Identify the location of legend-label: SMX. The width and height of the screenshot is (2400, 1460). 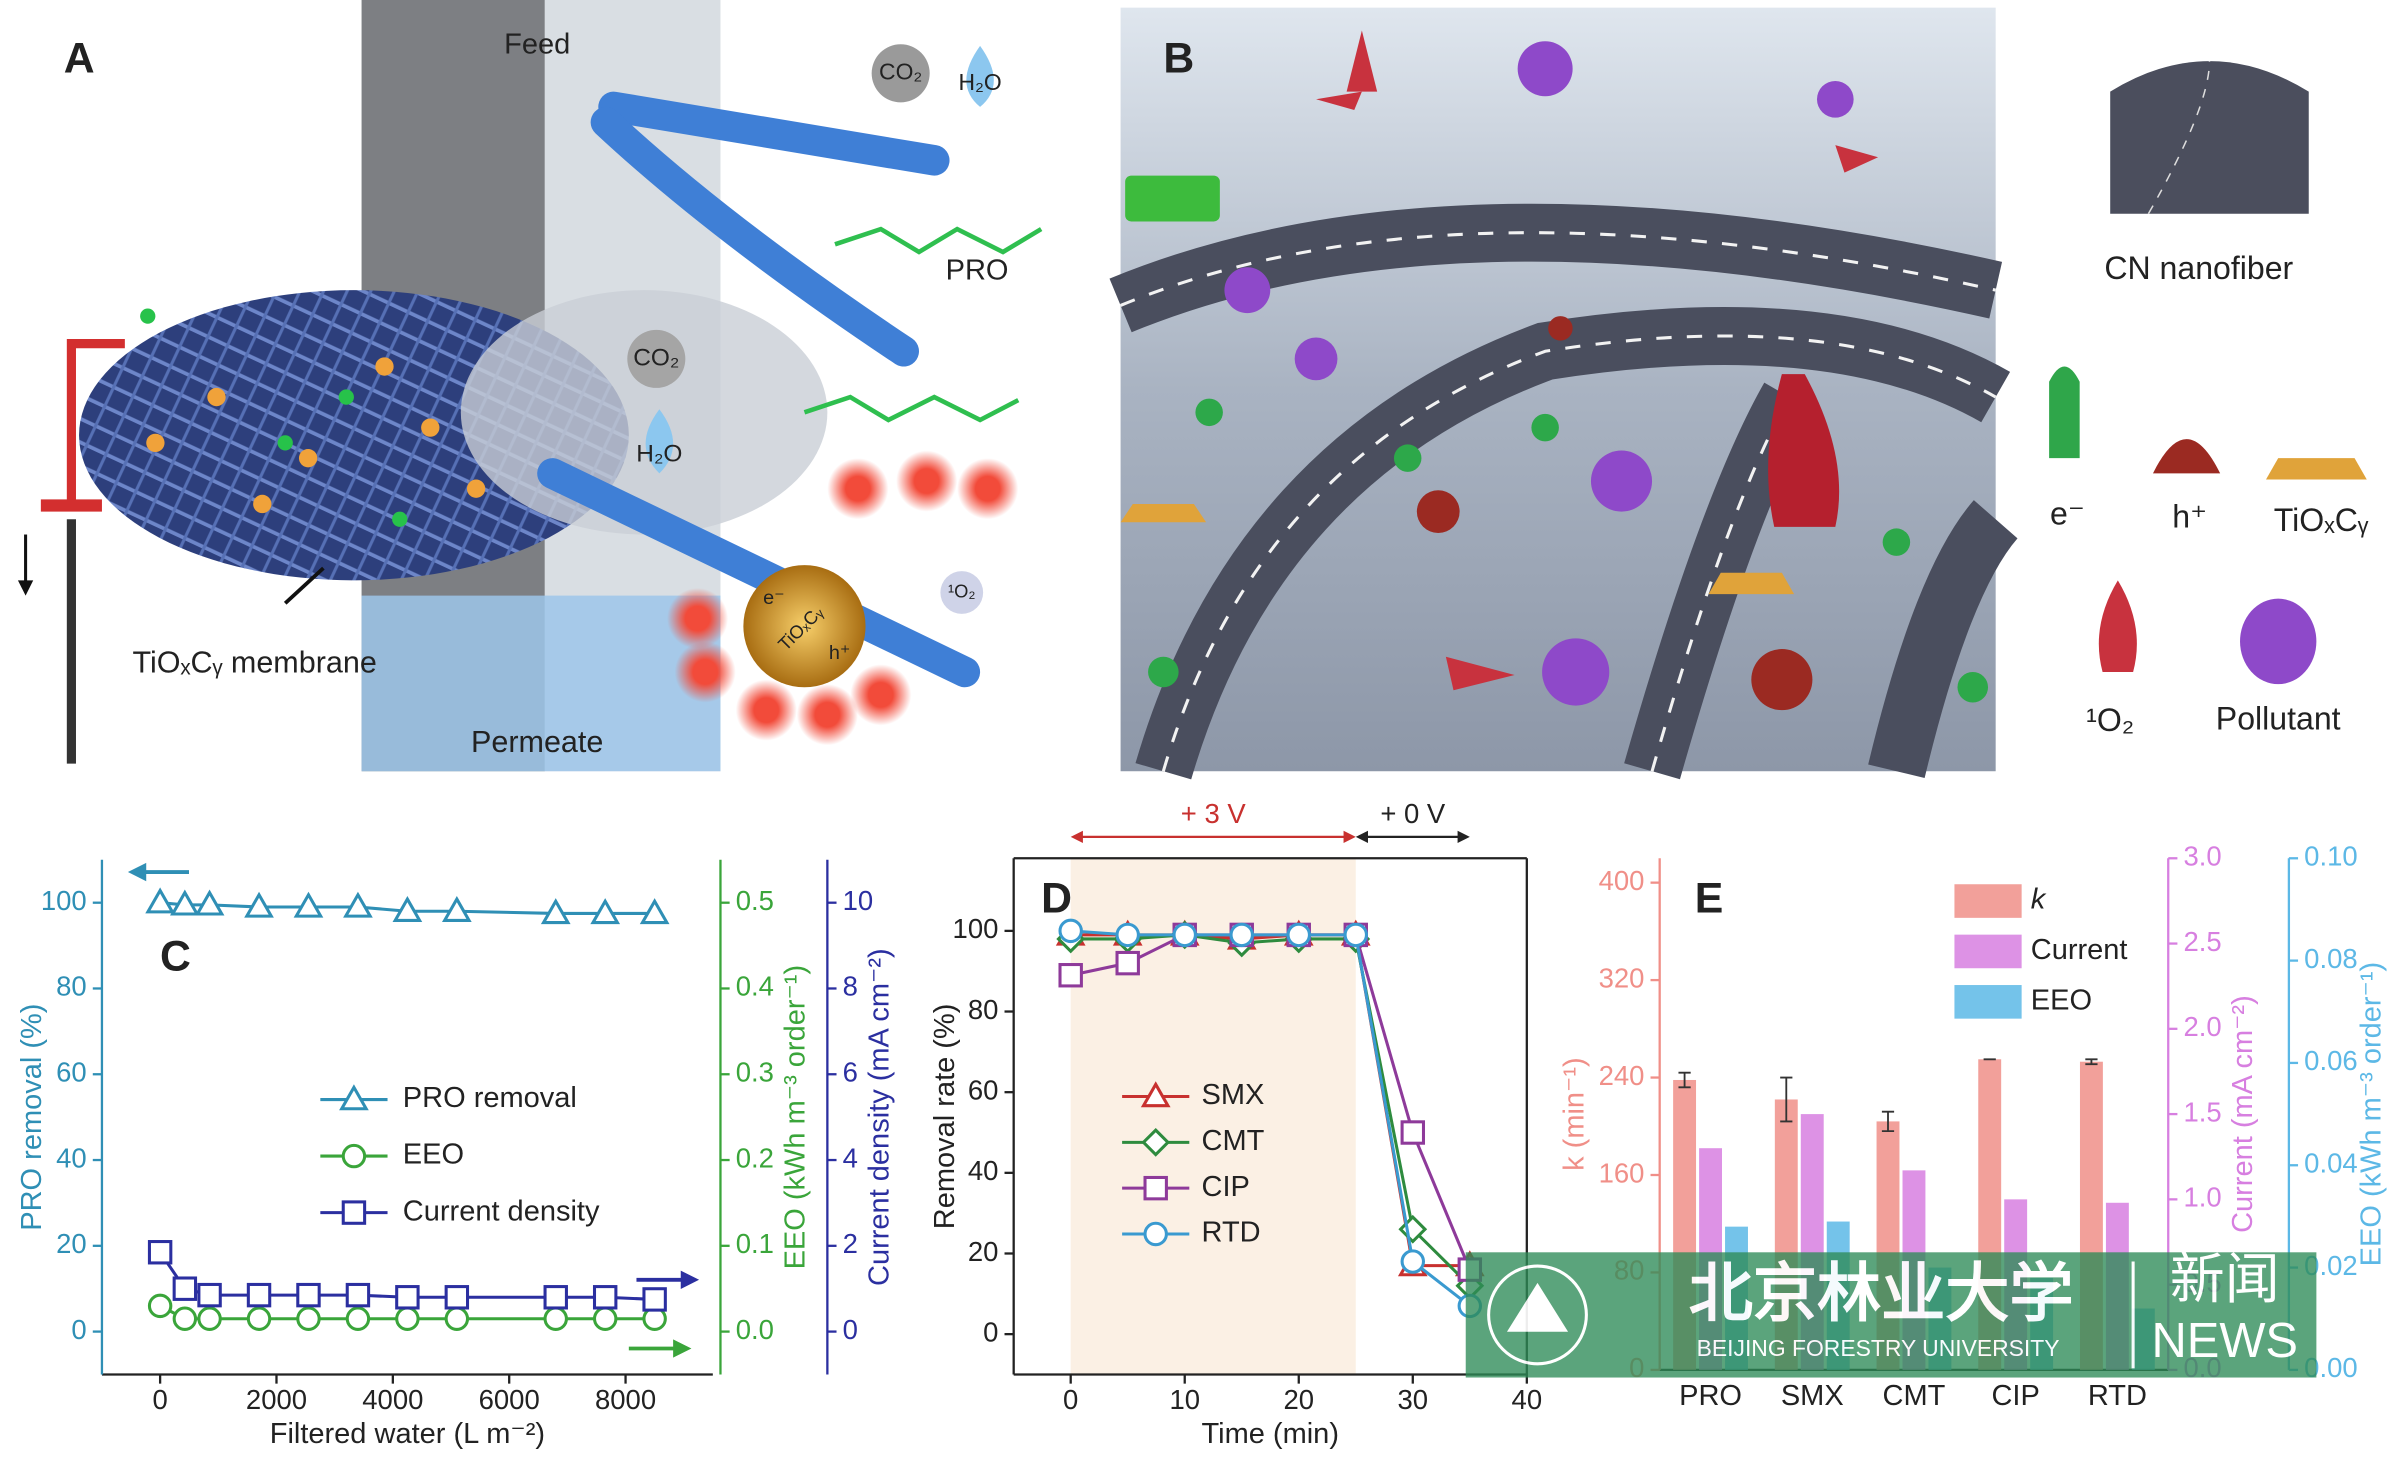
(1233, 1095).